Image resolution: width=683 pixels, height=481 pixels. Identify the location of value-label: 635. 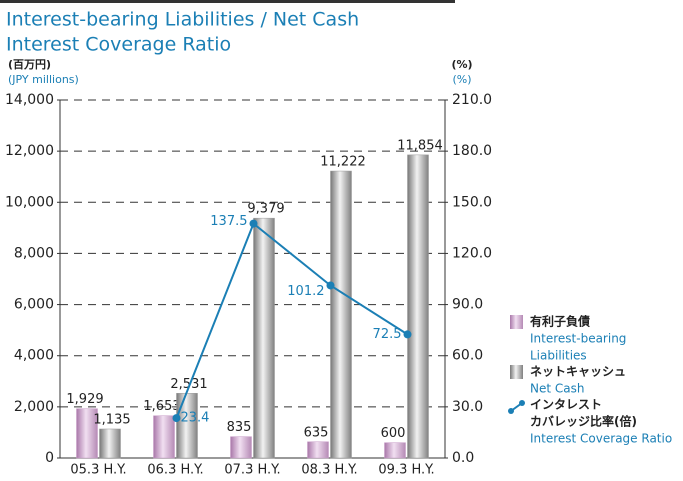
(316, 432).